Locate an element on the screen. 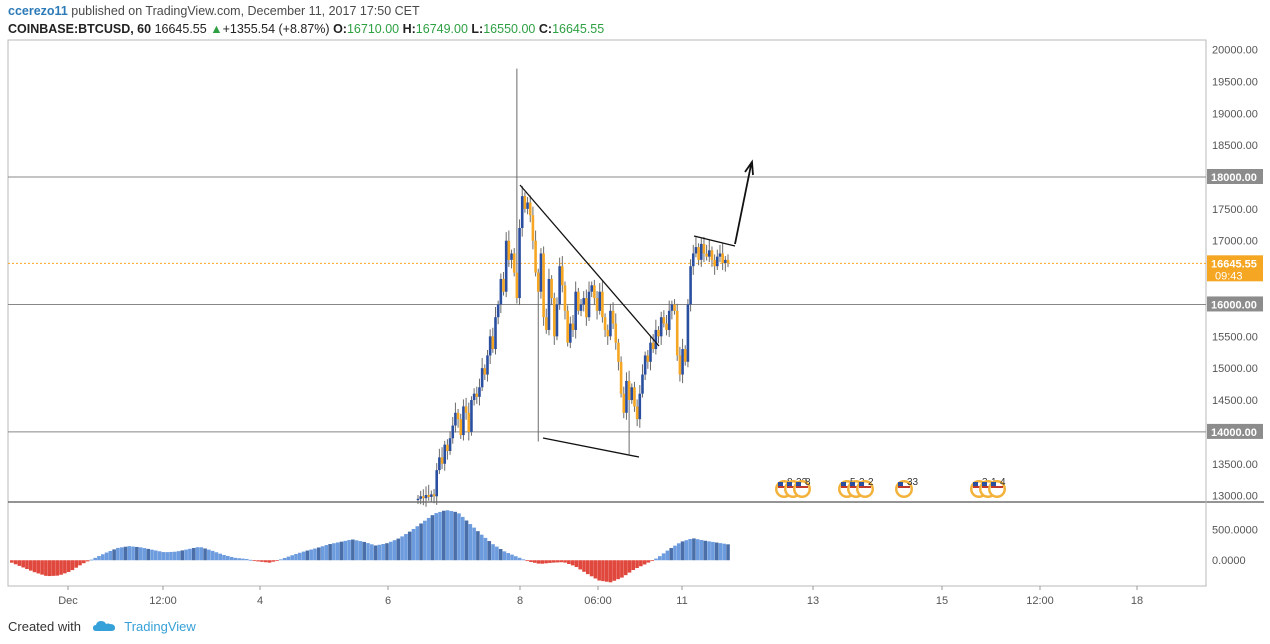  price-tick-label: 20000.00 is located at coordinates (1235, 51).